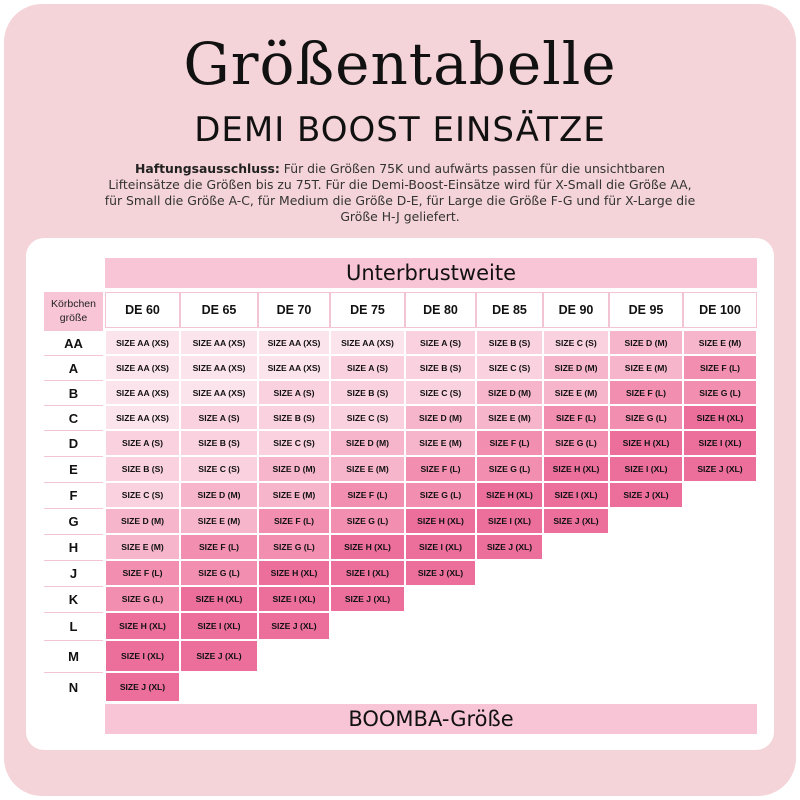 The width and height of the screenshot is (800, 800). I want to click on column-header: DE 80, so click(440, 310).